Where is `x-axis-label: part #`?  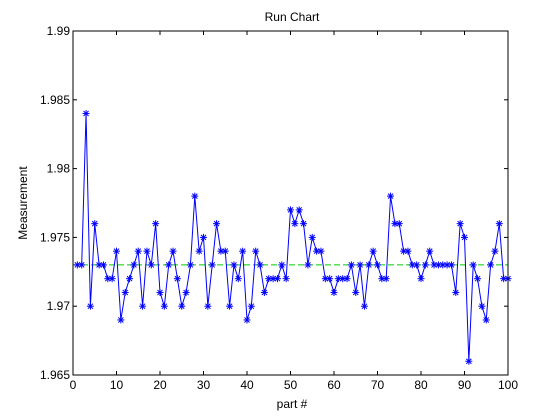
x-axis-label: part # is located at coordinates (292, 404).